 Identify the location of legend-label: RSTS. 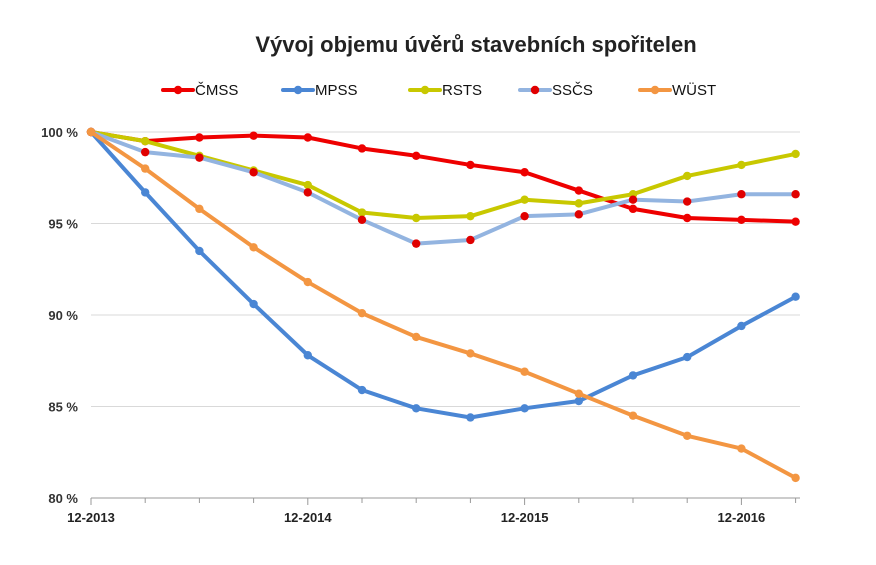
(462, 90).